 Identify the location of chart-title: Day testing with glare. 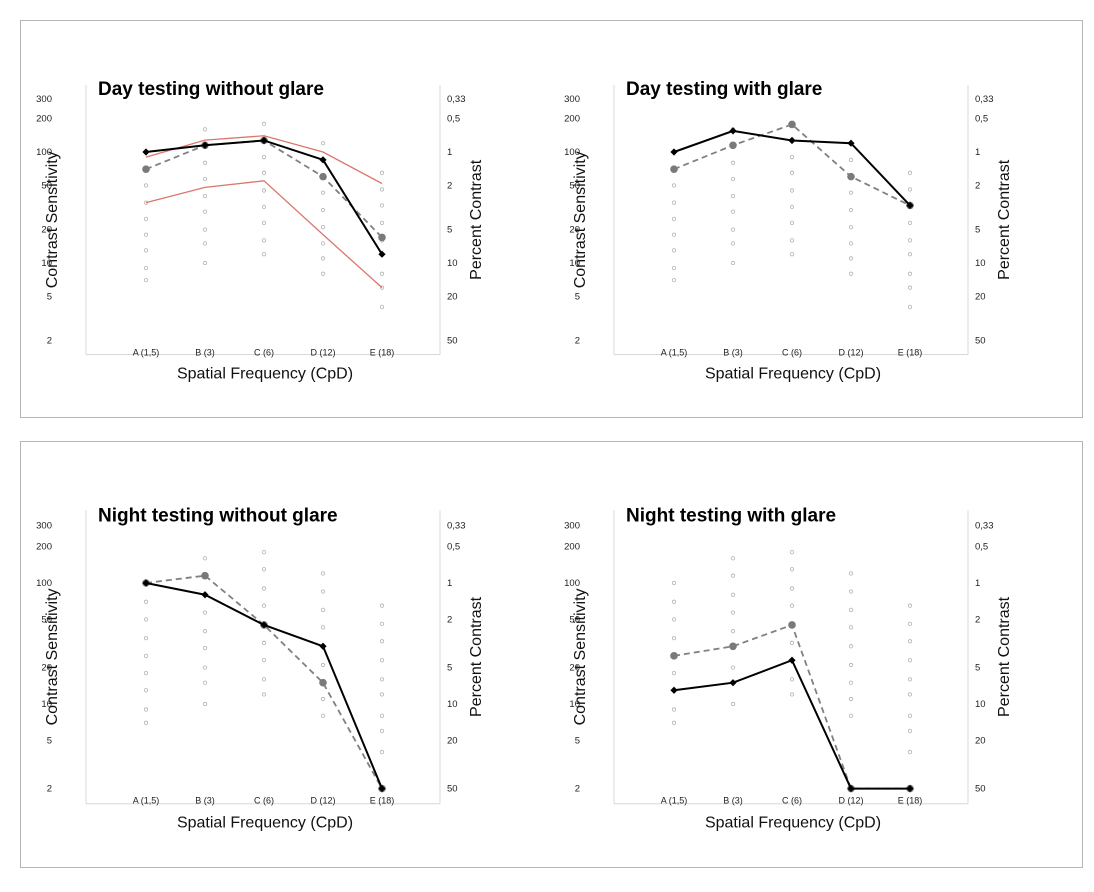
(724, 89).